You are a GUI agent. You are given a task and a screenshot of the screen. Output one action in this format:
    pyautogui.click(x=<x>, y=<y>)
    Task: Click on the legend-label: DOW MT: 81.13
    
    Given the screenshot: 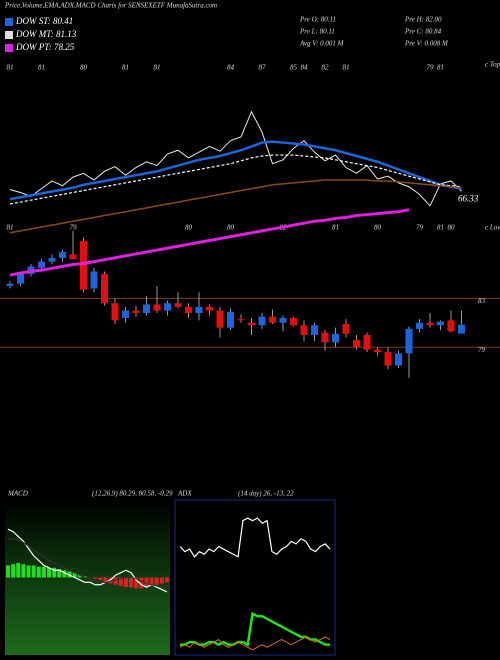 What is the action you would take?
    pyautogui.click(x=46, y=34)
    